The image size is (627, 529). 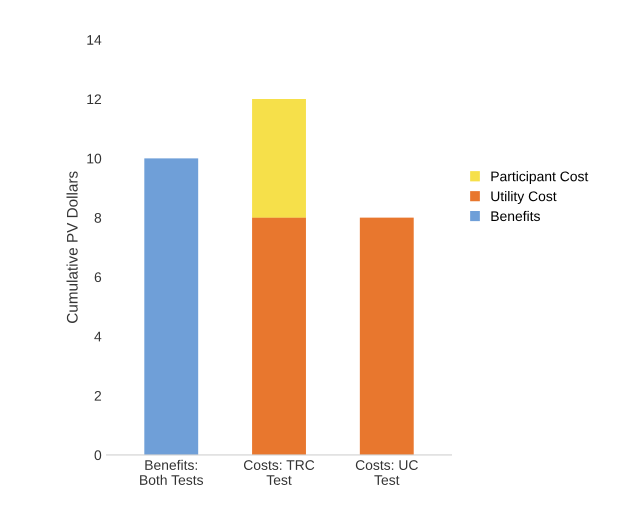 What do you see at coordinates (94, 99) in the screenshot?
I see `y-tick-label: 12` at bounding box center [94, 99].